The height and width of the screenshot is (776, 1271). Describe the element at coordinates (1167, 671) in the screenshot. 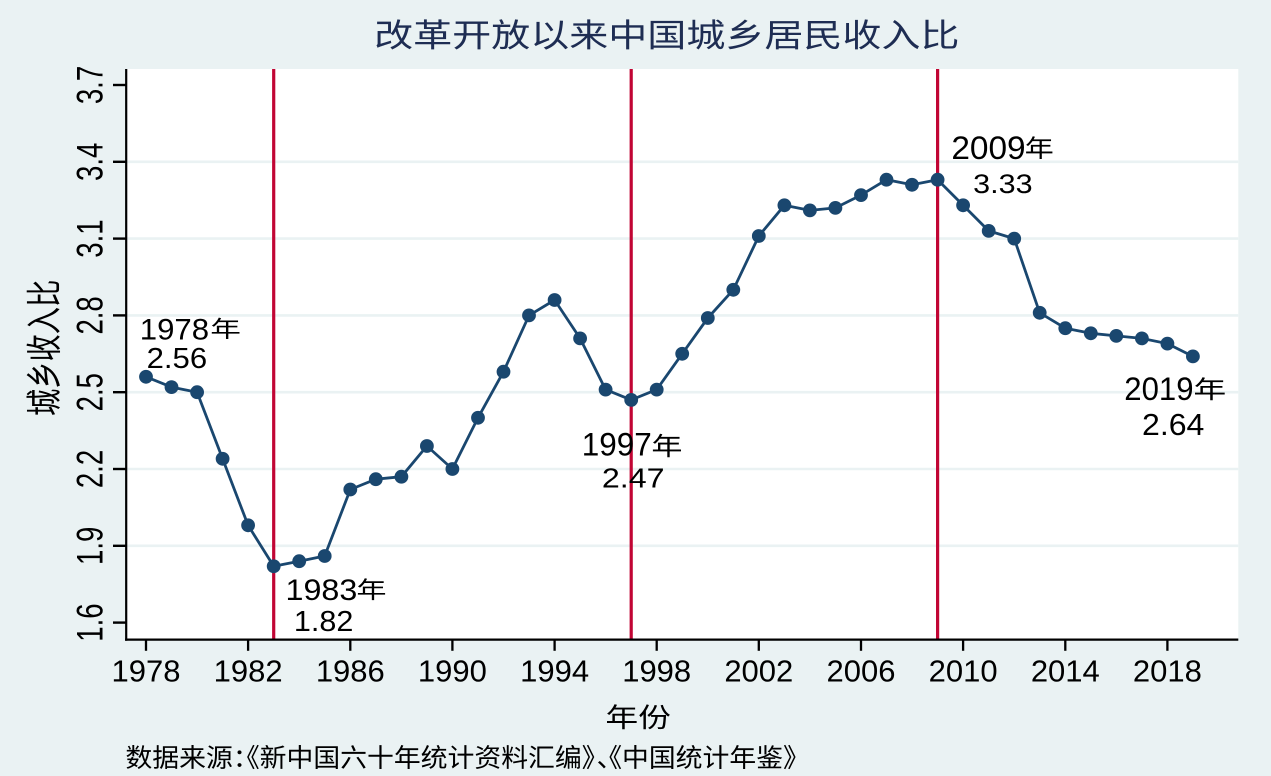

I see `svg-text: 2018` at that location.